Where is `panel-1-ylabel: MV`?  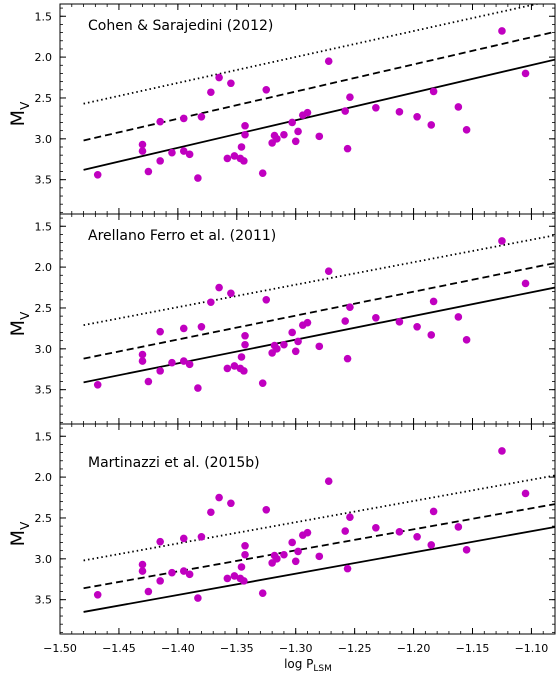
panel-1-ylabel: MV is located at coordinates (19, 113).